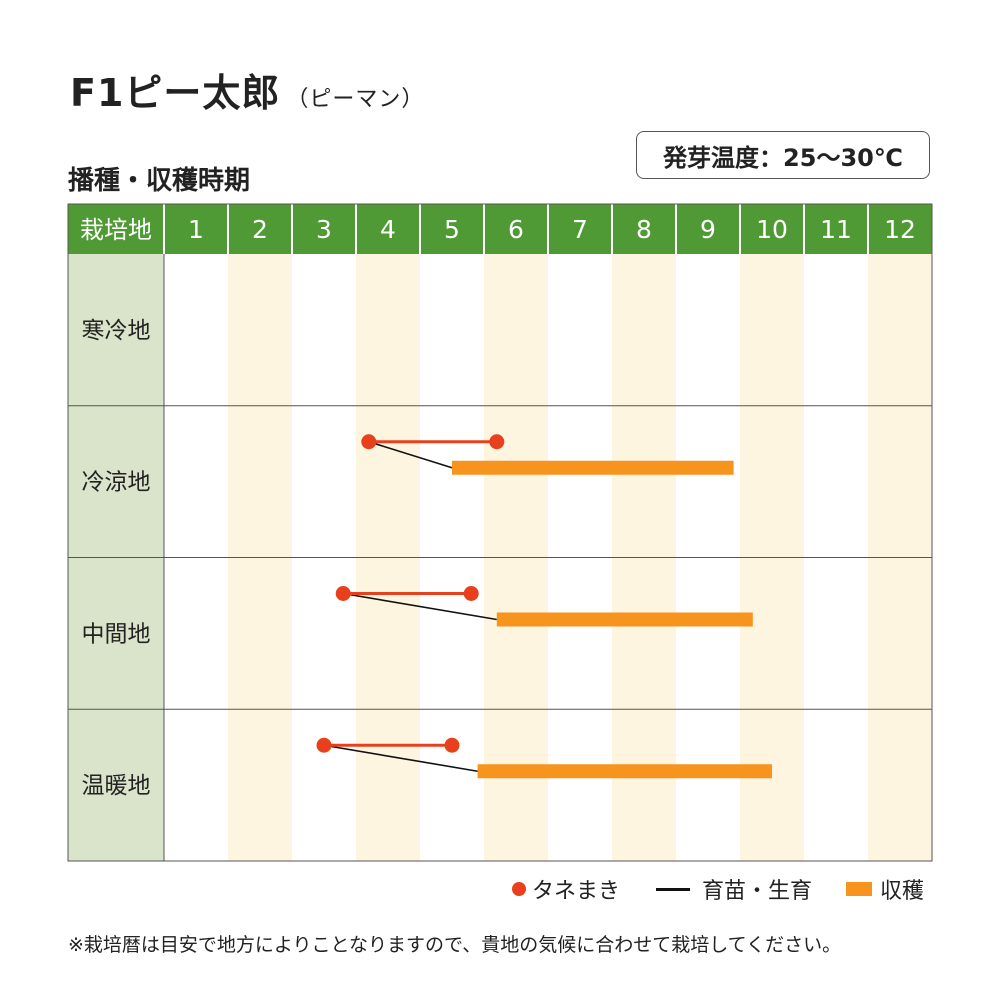  What do you see at coordinates (757, 891) in the screenshot?
I see `legend-nursery-label: 育苗・生育` at bounding box center [757, 891].